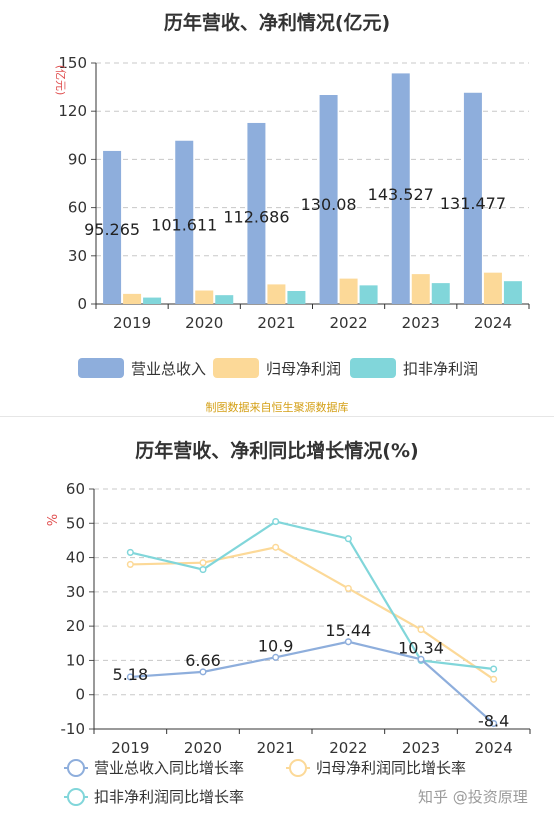  Describe the element at coordinates (203, 563) in the screenshot. I see `point-series-2-2020` at that location.